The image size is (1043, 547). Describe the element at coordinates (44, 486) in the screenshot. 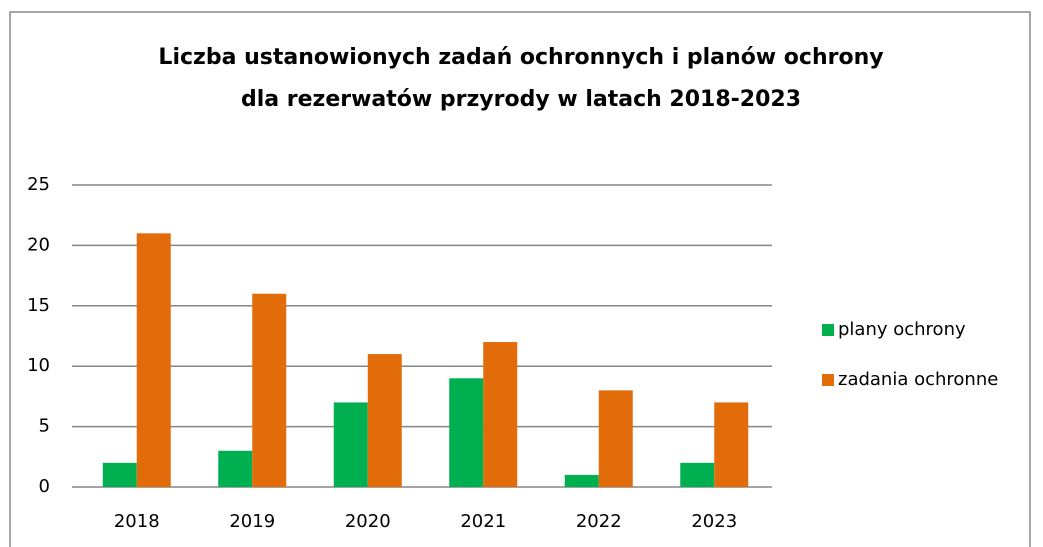

I see `y-tick-label: 0` at that location.